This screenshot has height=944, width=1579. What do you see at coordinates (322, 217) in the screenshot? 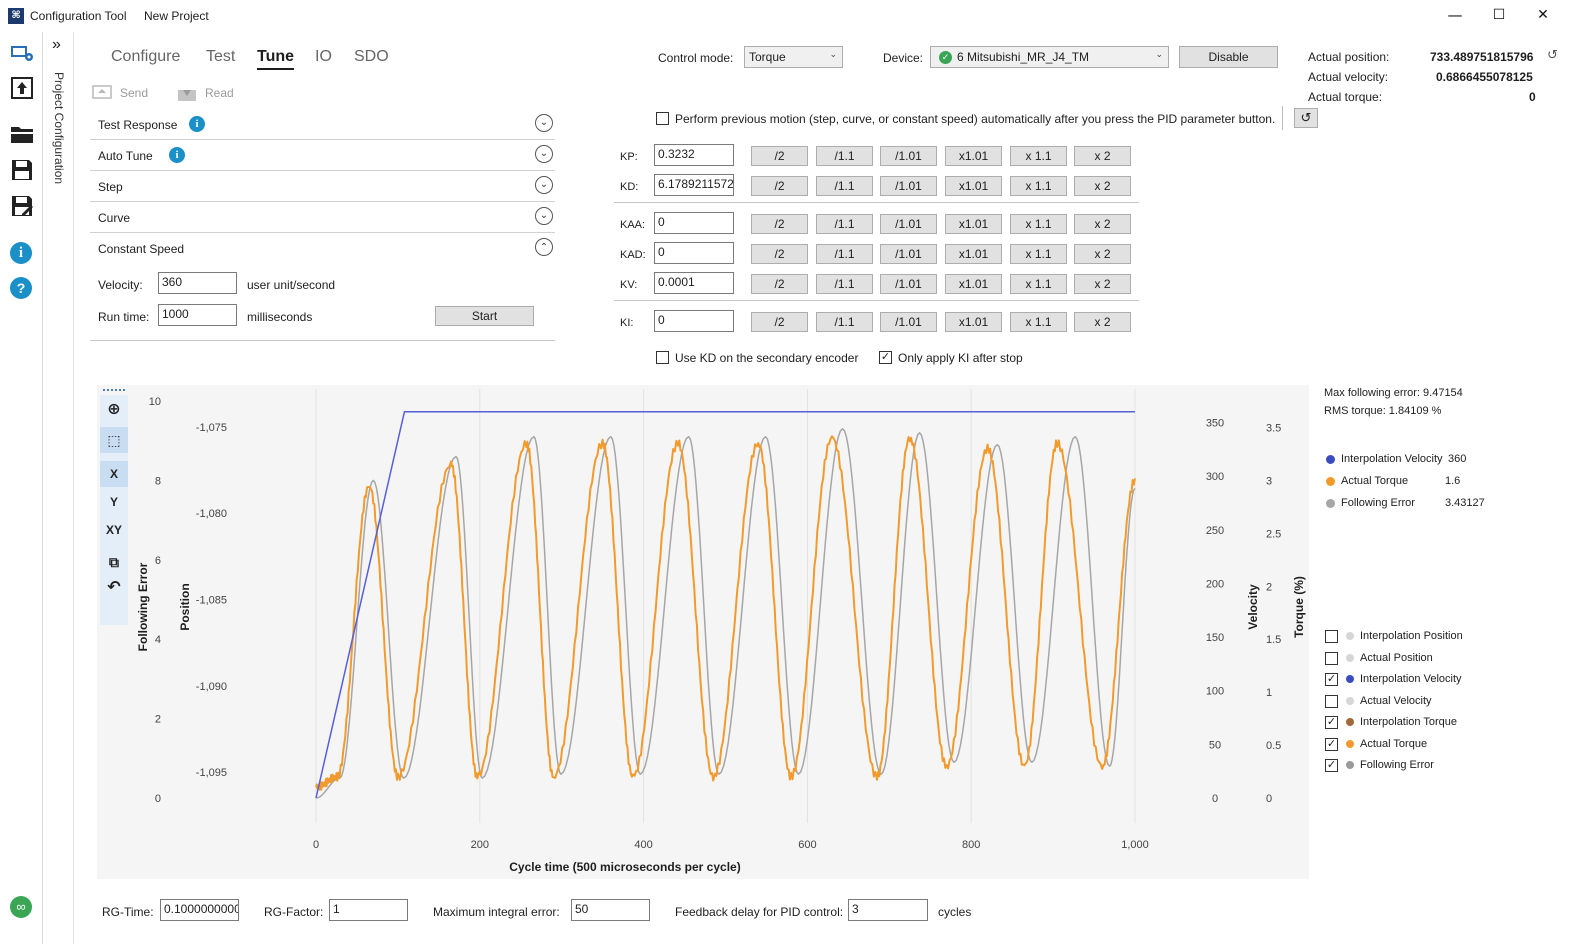
I see `accordion-curve: Curve ⌄` at bounding box center [322, 217].